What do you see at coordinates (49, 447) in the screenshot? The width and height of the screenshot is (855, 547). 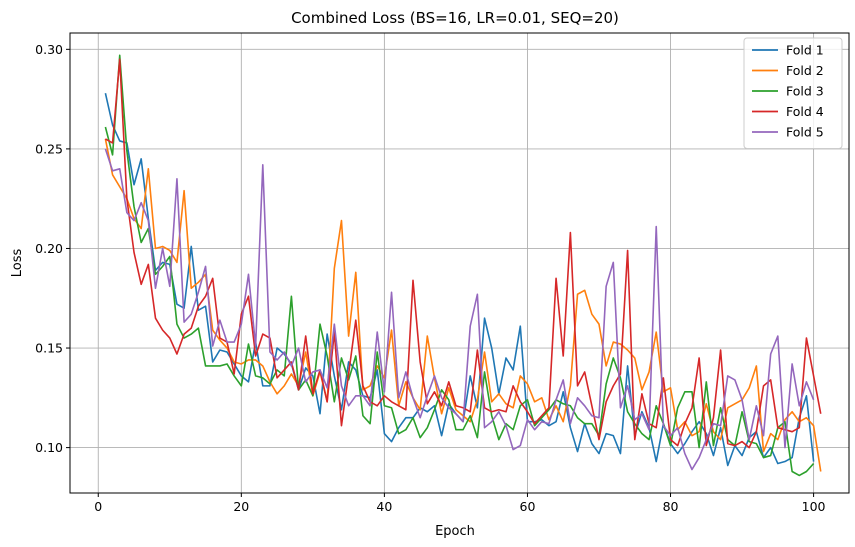 I see `y-tick-label: 0.10` at bounding box center [49, 447].